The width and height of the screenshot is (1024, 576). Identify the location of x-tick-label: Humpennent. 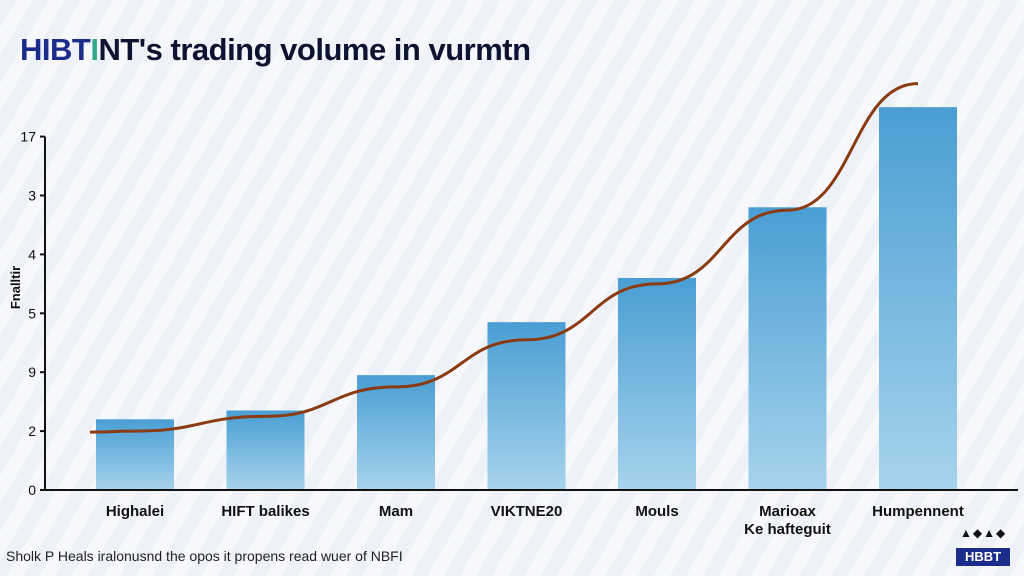
(918, 511).